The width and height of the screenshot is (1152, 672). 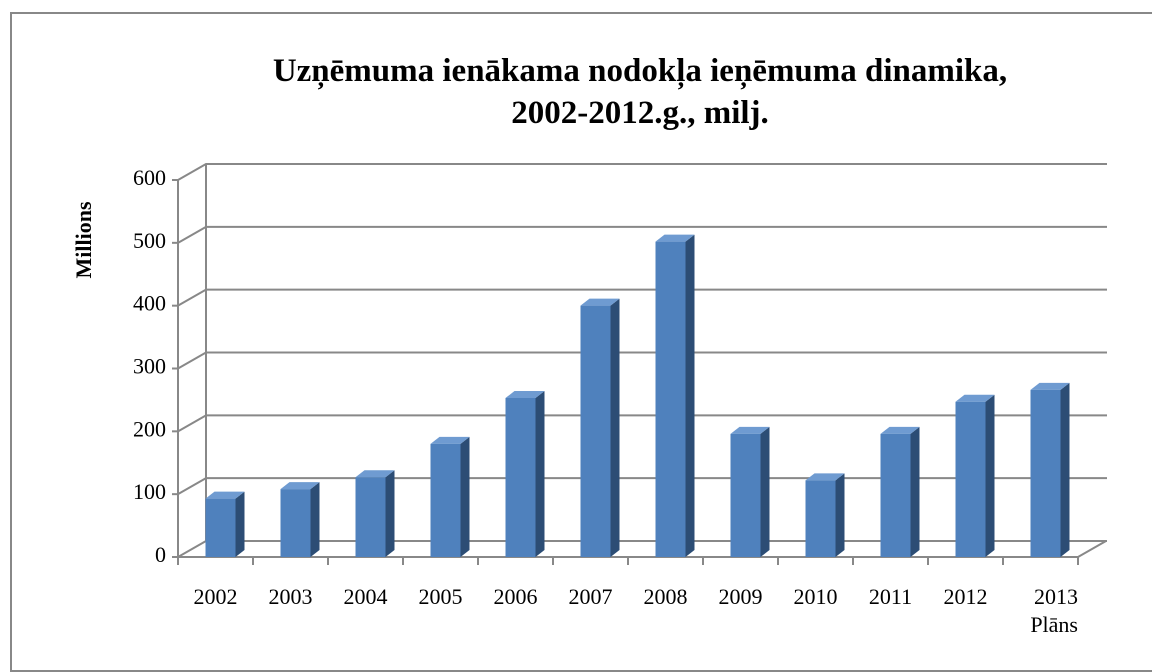 I want to click on x-tick-label: 2011, so click(x=890, y=596).